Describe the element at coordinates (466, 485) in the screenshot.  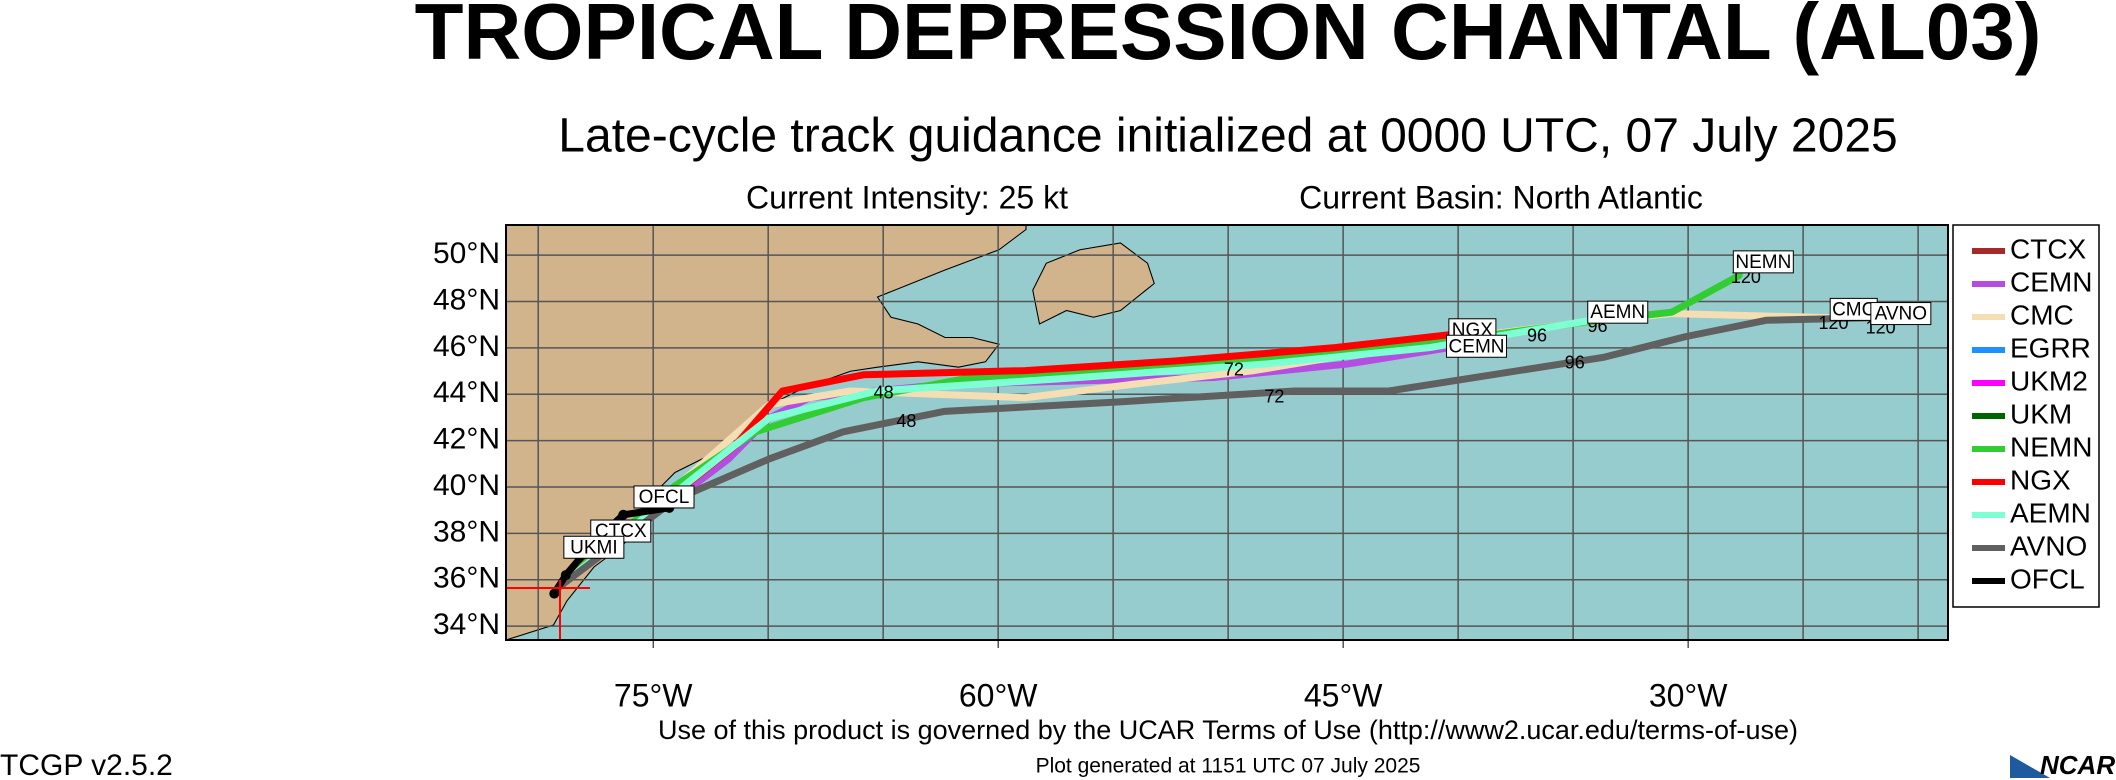
I see `y-tick-label: 40°N` at that location.